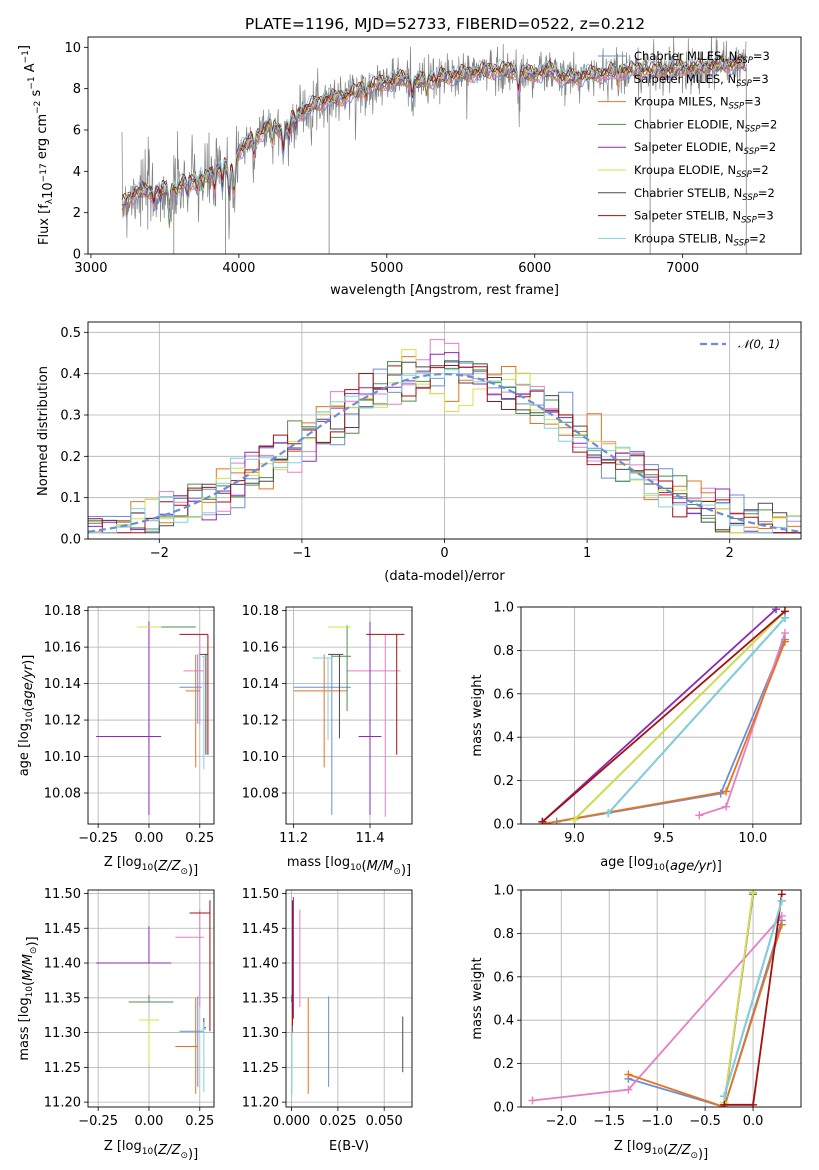  What do you see at coordinates (77, 255) in the screenshot?
I see `y-tick-label: 0` at bounding box center [77, 255].